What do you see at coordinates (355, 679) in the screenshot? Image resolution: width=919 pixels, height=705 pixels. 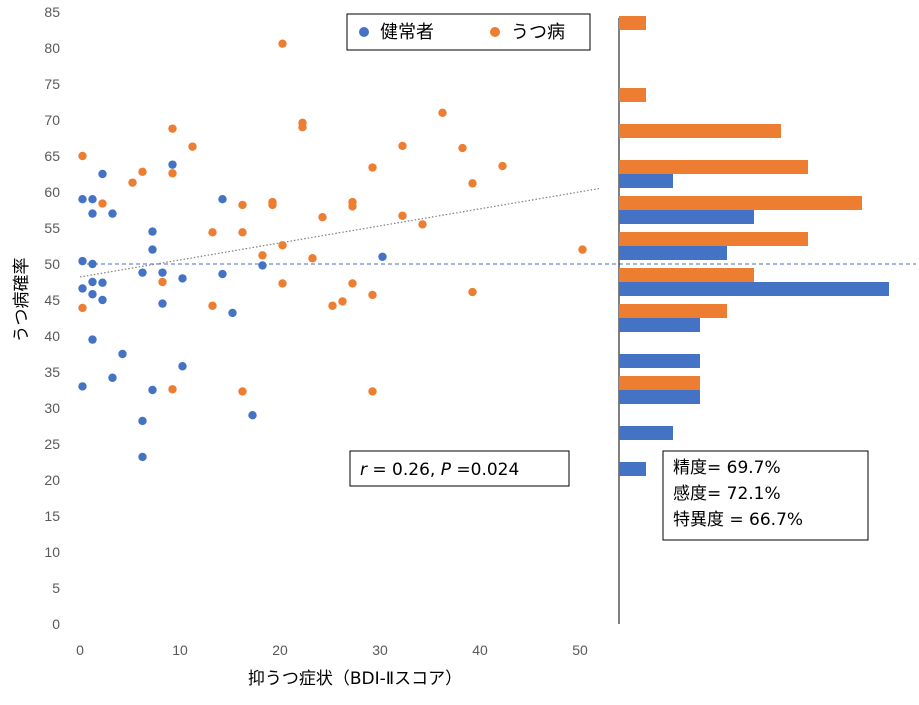 I see `x-axis-title: 抑うつ症状（BDI-Ⅱスコア）` at bounding box center [355, 679].